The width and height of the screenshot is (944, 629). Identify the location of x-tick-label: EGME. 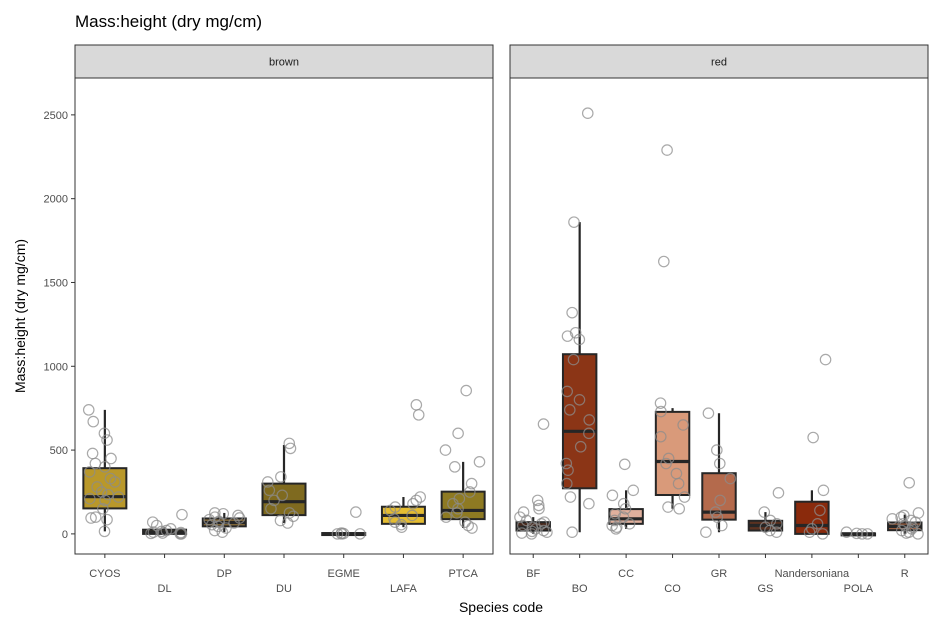
(344, 574).